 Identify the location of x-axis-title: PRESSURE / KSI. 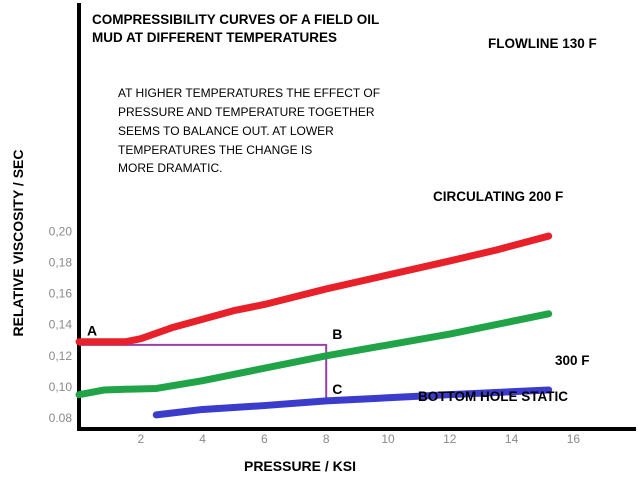
(300, 466).